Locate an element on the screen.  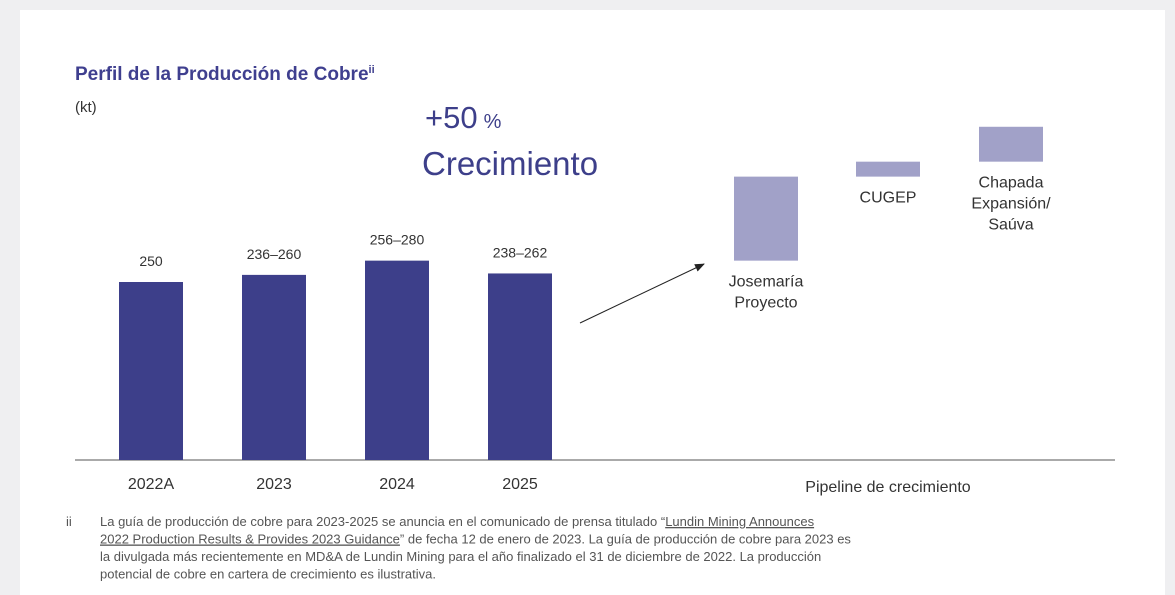
unit-label: (kt) is located at coordinates (86, 107).